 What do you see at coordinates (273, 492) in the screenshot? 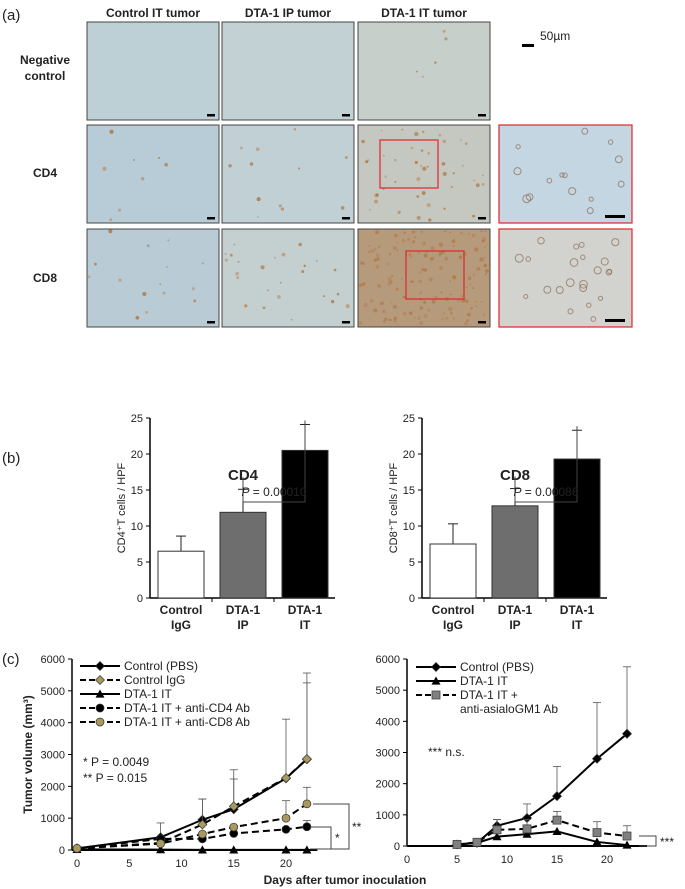
I see `p-value: P = 0.00010` at bounding box center [273, 492].